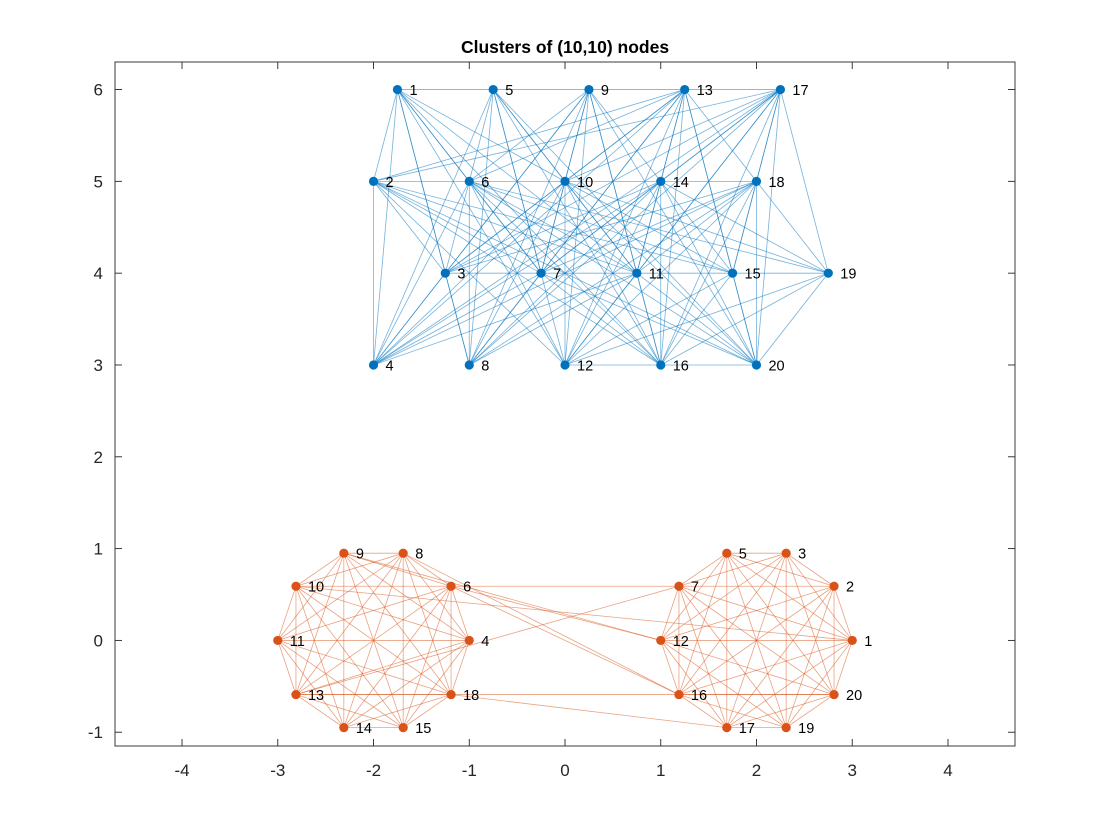 Image resolution: width=1120 pixels, height=840 pixels. I want to click on graph-1-node-label-6: 6, so click(485, 183).